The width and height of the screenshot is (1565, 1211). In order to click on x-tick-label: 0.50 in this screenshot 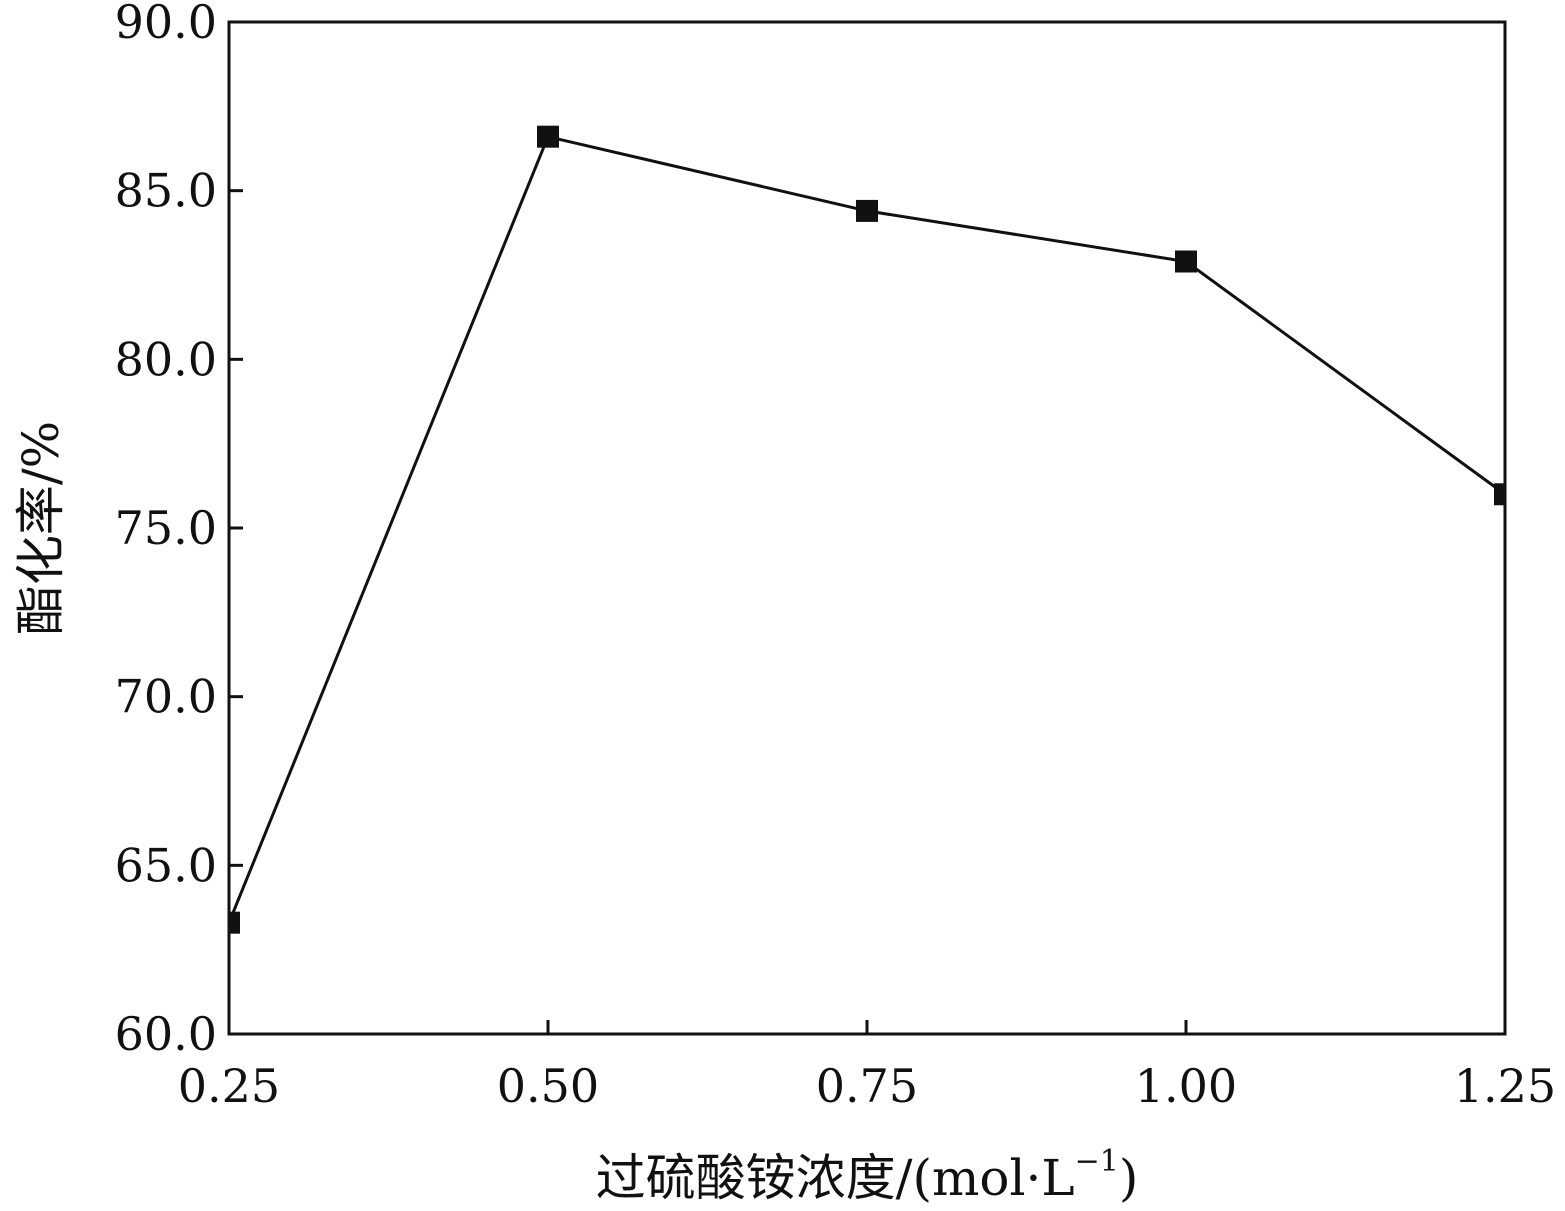, I will do `click(548, 1086)`.